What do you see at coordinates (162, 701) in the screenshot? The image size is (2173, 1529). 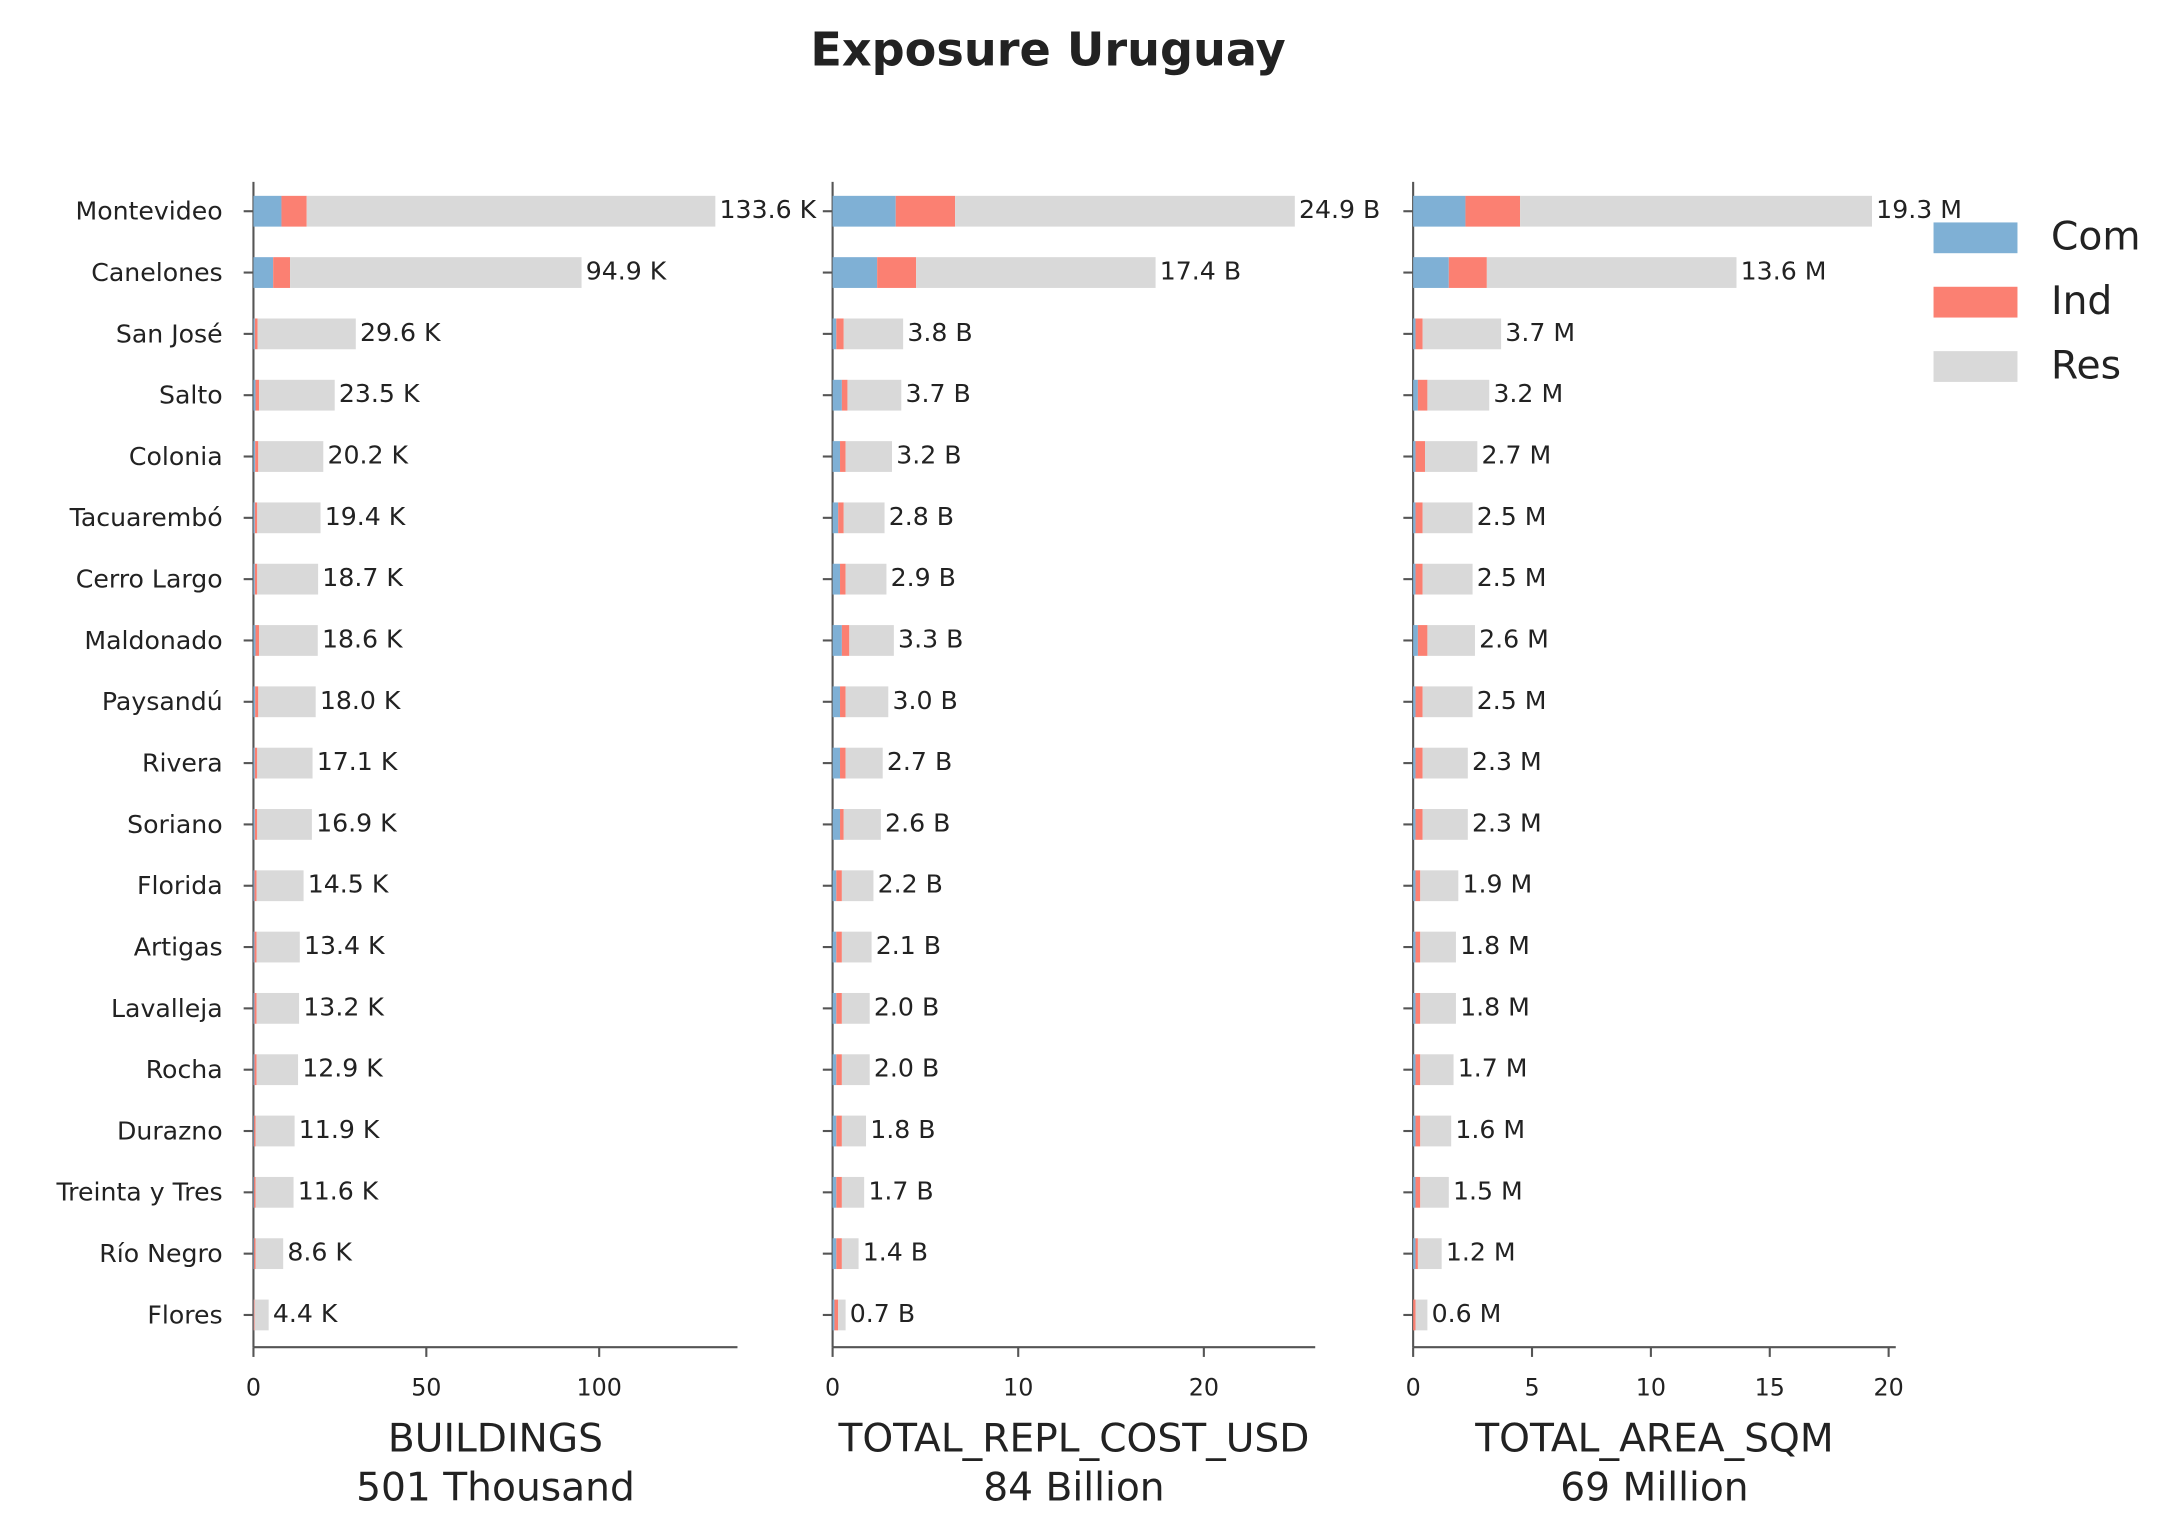 I see `y-tick-label: Paysandú` at bounding box center [162, 701].